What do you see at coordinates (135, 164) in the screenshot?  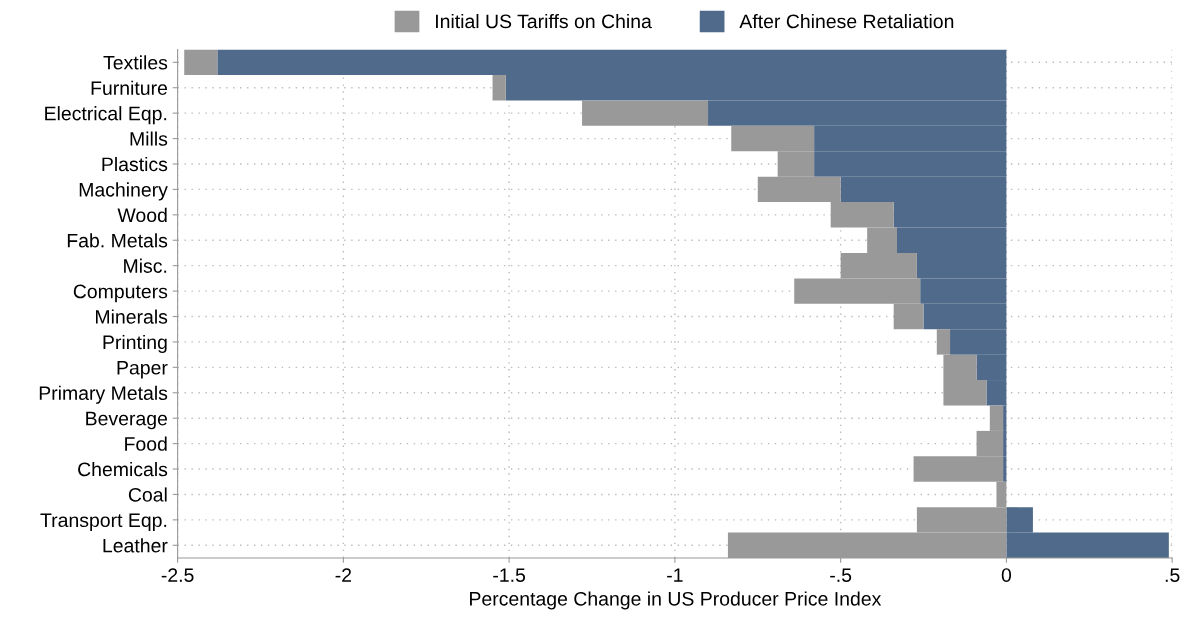 I see `y-tick-label: Plastics` at bounding box center [135, 164].